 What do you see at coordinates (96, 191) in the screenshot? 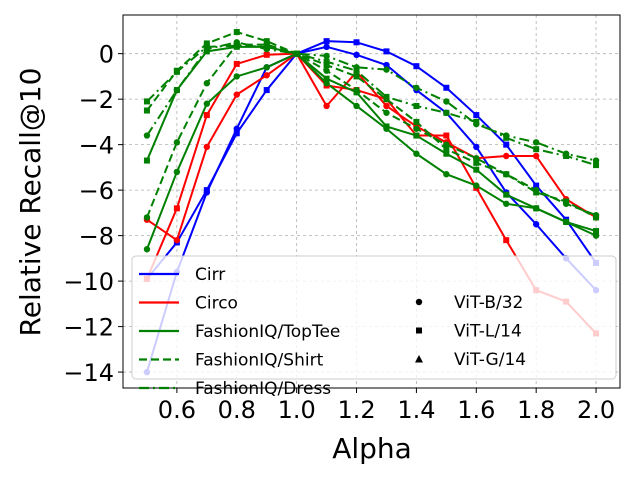
I see `y-tick-label: −6` at bounding box center [96, 191].